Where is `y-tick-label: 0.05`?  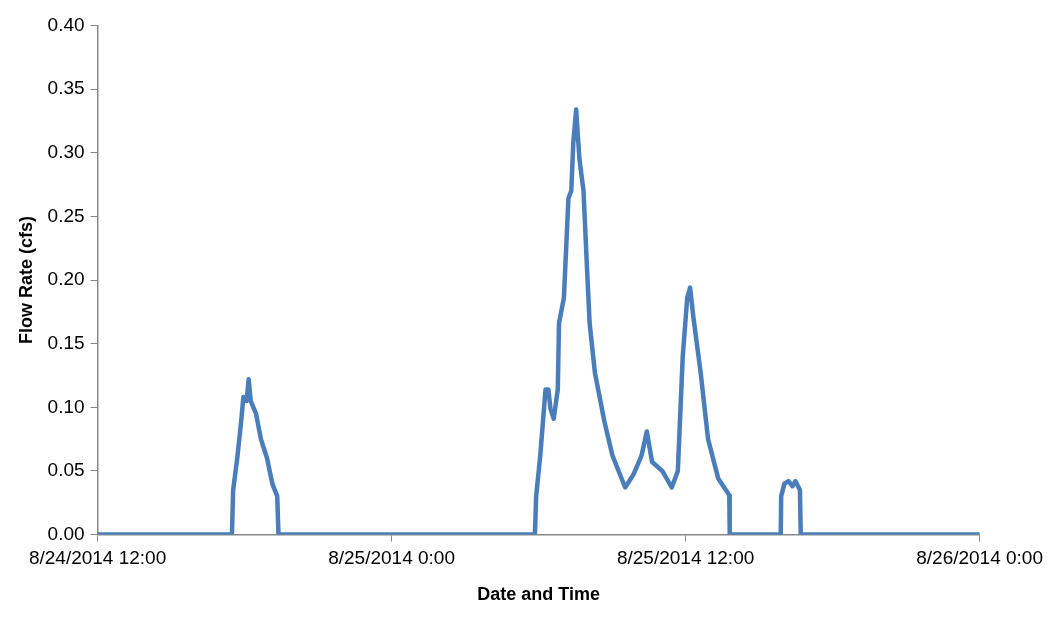
y-tick-label: 0.05 is located at coordinates (66, 470).